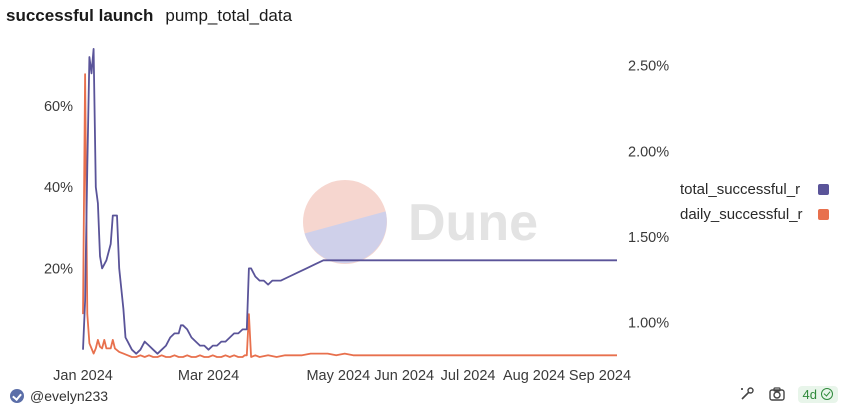 The image size is (850, 417). What do you see at coordinates (208, 376) in the screenshot?
I see `x-tick-label: Mar 2024` at bounding box center [208, 376].